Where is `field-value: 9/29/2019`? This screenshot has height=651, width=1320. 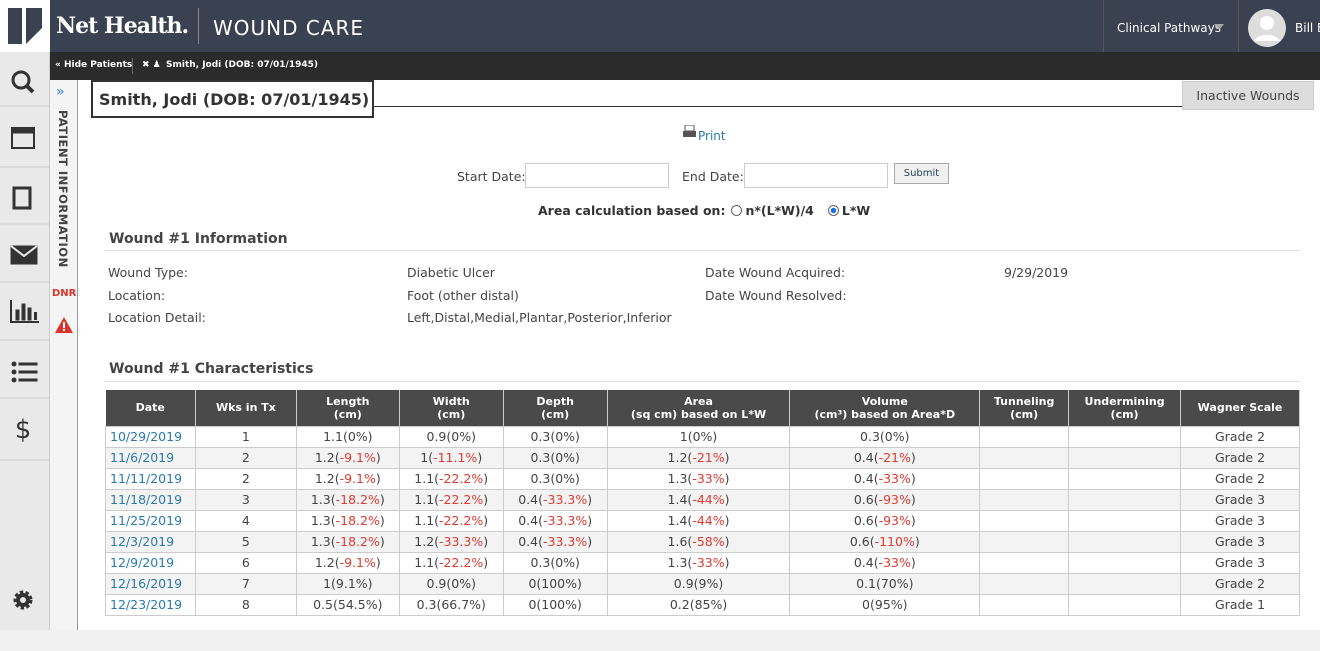 field-value: 9/29/2019 is located at coordinates (1036, 272).